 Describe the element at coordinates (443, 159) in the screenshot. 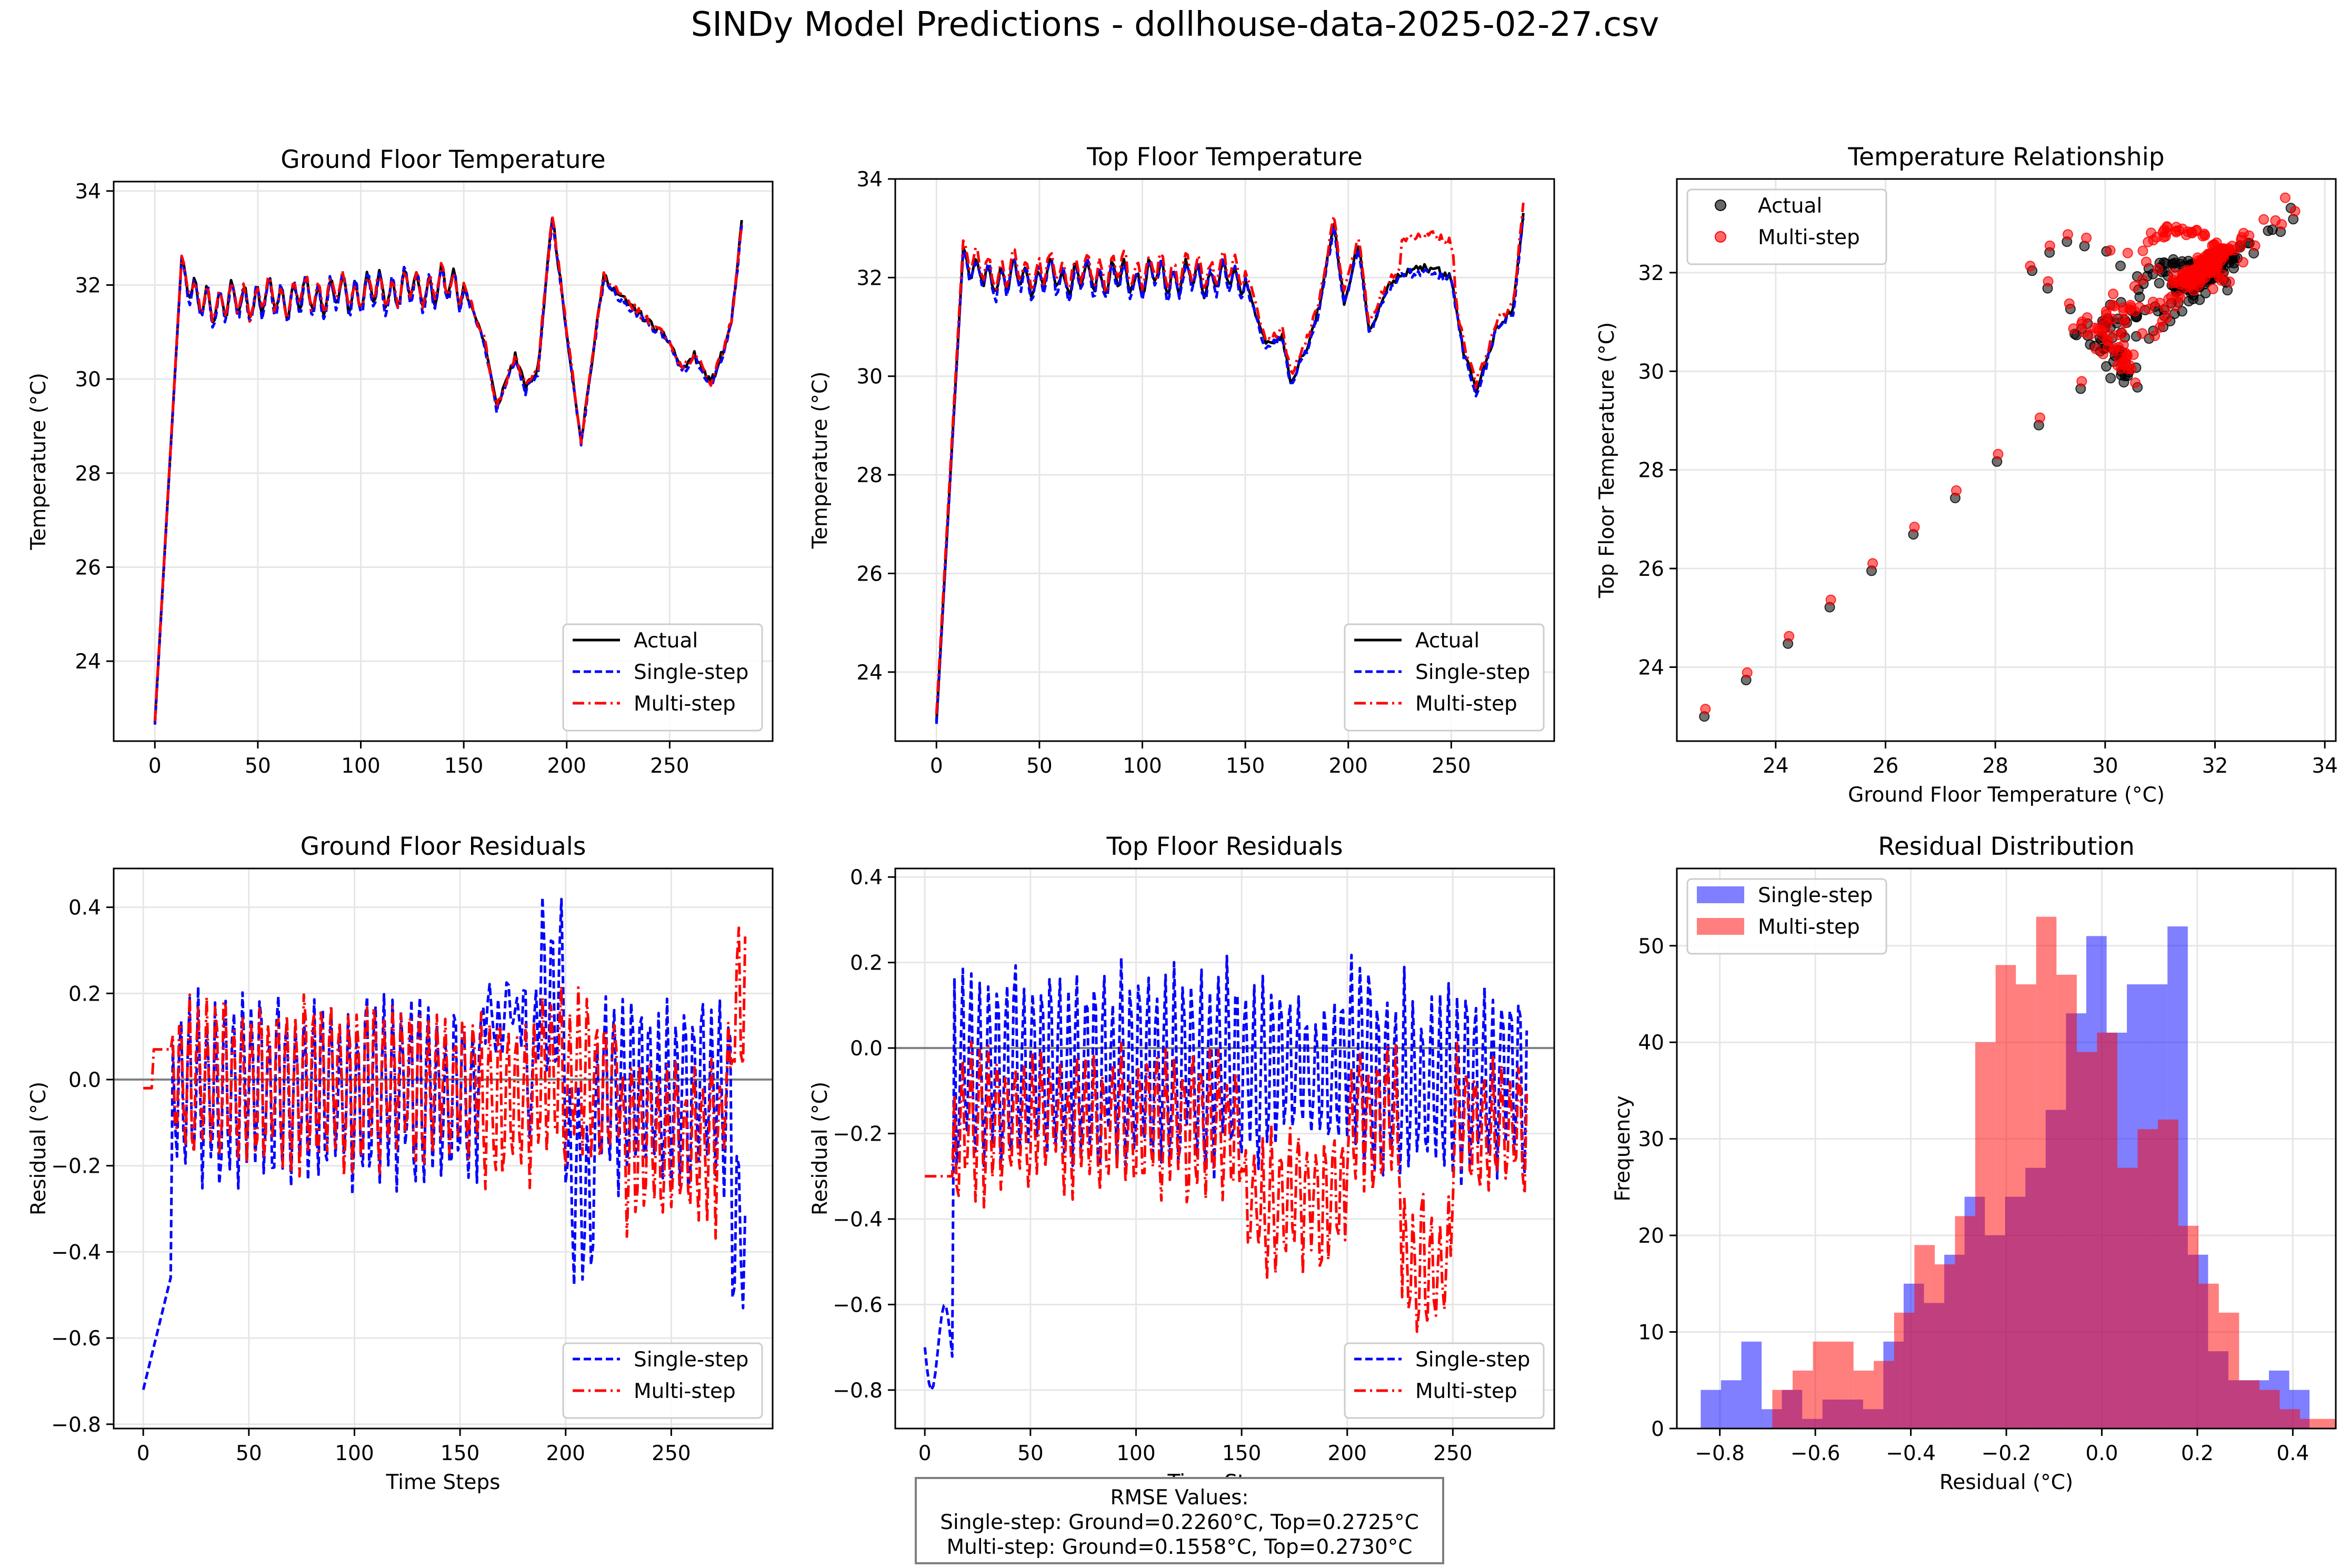

I see `chart-title: Ground Floor Temperature` at that location.